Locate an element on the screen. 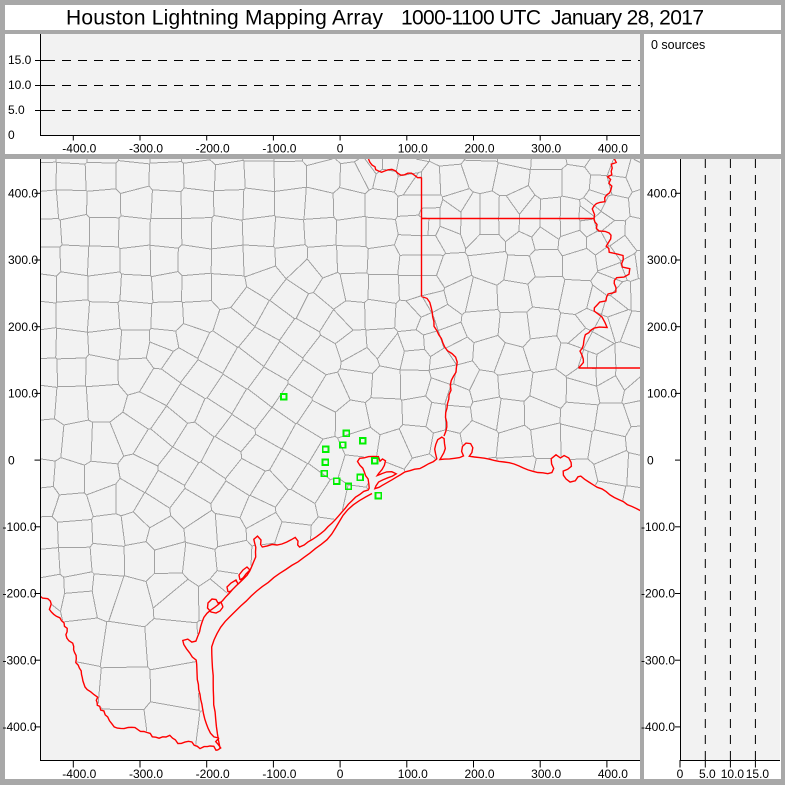 The height and width of the screenshot is (785, 785). svg-text: 1000-1100 UTC is located at coordinates (471, 18).